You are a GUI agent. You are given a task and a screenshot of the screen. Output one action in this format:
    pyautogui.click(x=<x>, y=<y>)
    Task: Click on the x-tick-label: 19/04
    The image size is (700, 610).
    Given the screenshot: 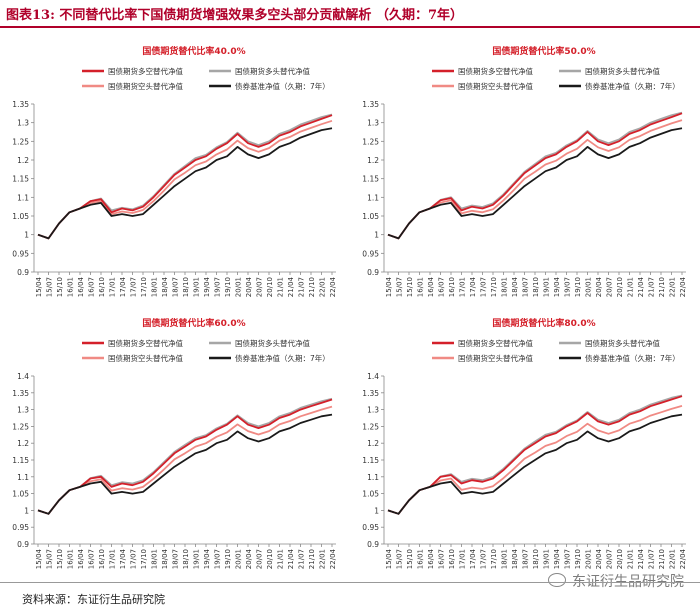 What is the action you would take?
    pyautogui.click(x=207, y=558)
    